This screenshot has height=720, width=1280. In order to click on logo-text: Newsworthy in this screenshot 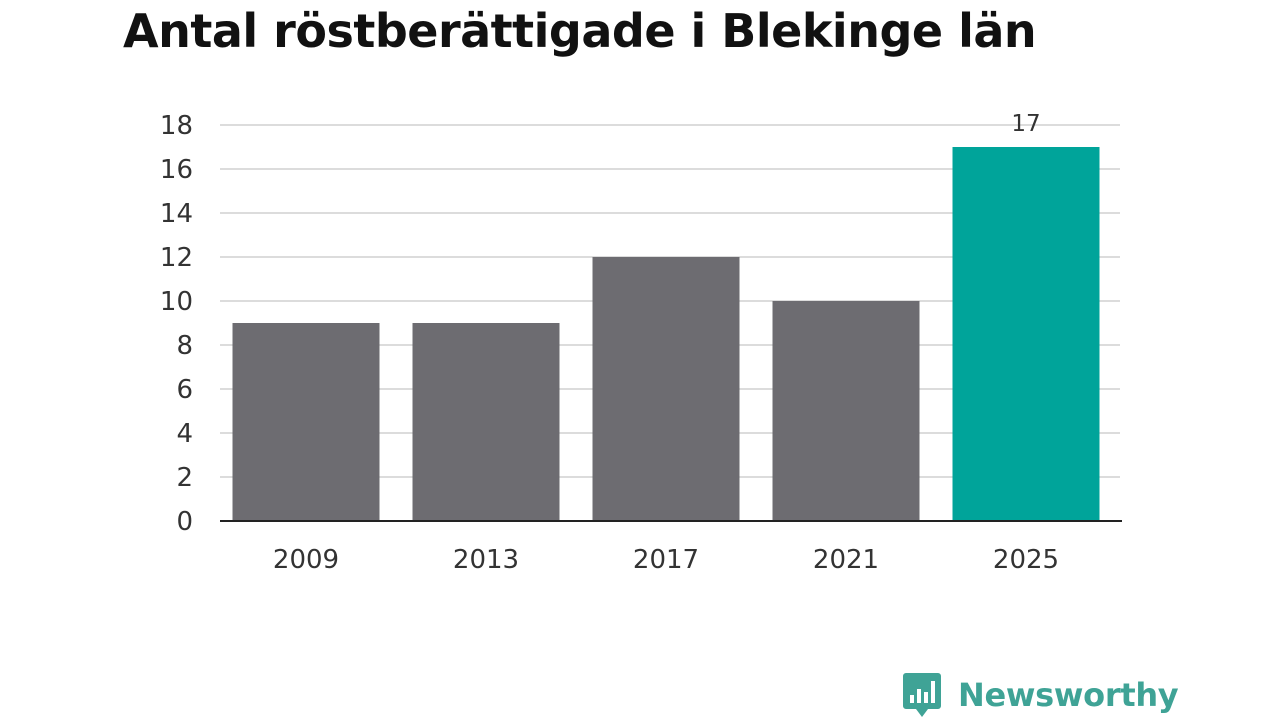, I will do `click(1068, 695)`.